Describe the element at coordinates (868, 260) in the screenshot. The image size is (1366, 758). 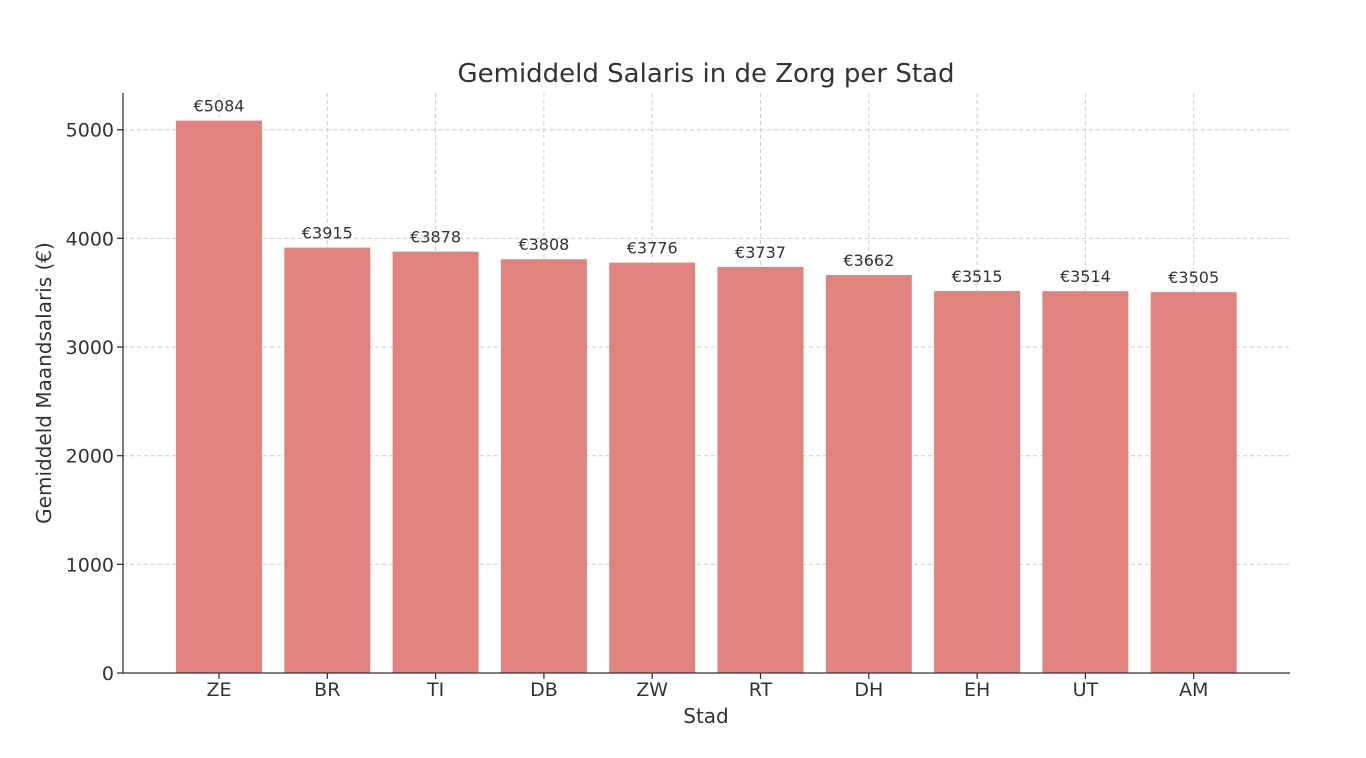
I see `data-label-dh: €3662` at that location.